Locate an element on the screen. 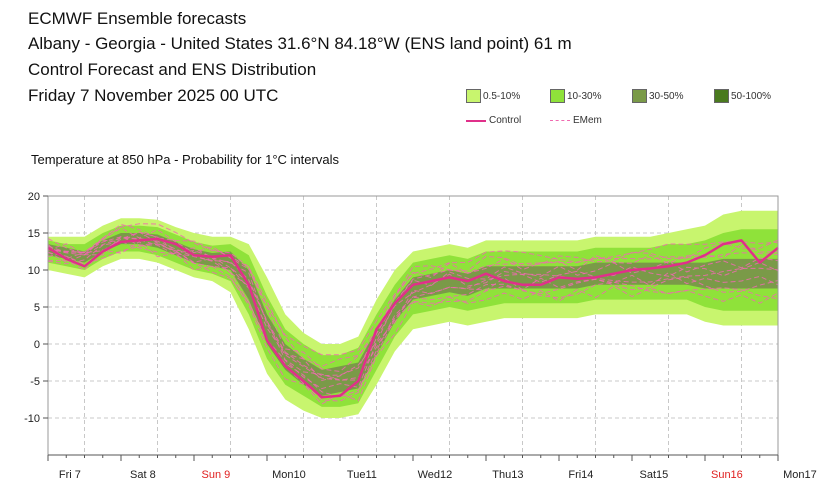 The height and width of the screenshot is (496, 823). legend-item-emem: EMem is located at coordinates (576, 120).